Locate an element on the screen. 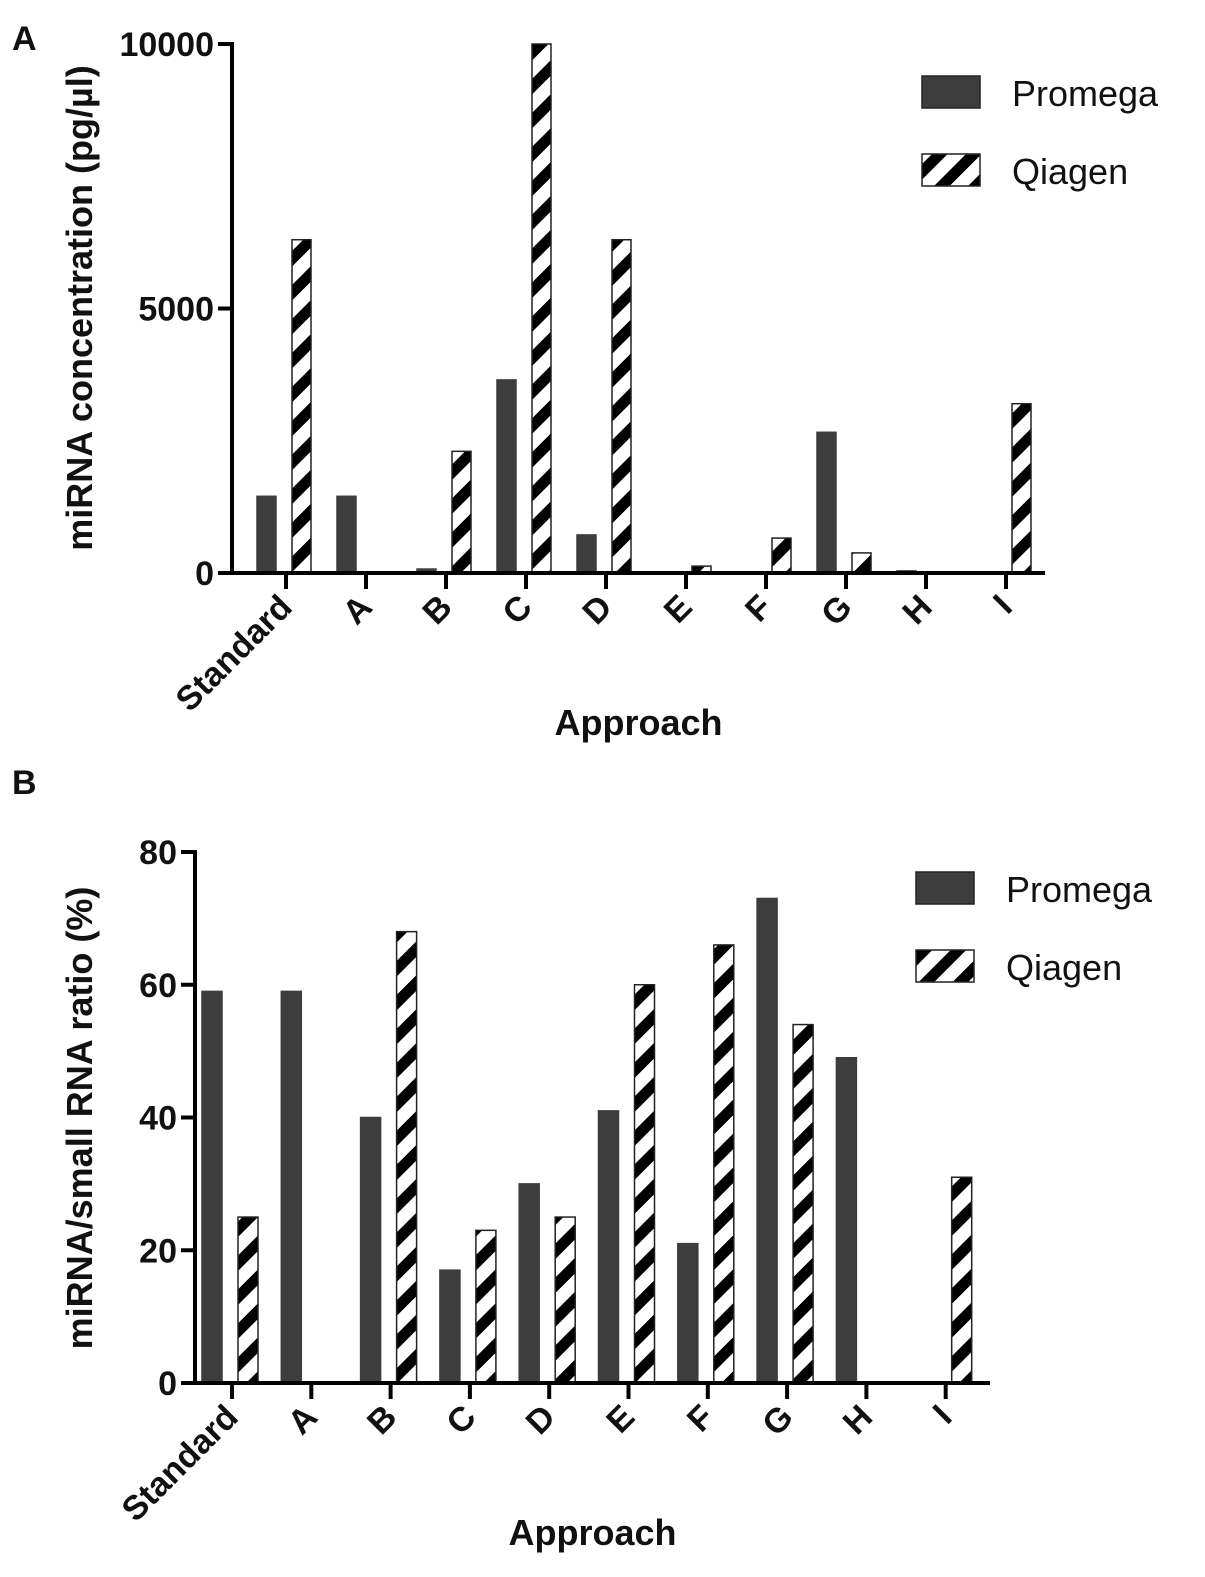 The image size is (1205, 1577). y-tick-label: 40 is located at coordinates (158, 1119).